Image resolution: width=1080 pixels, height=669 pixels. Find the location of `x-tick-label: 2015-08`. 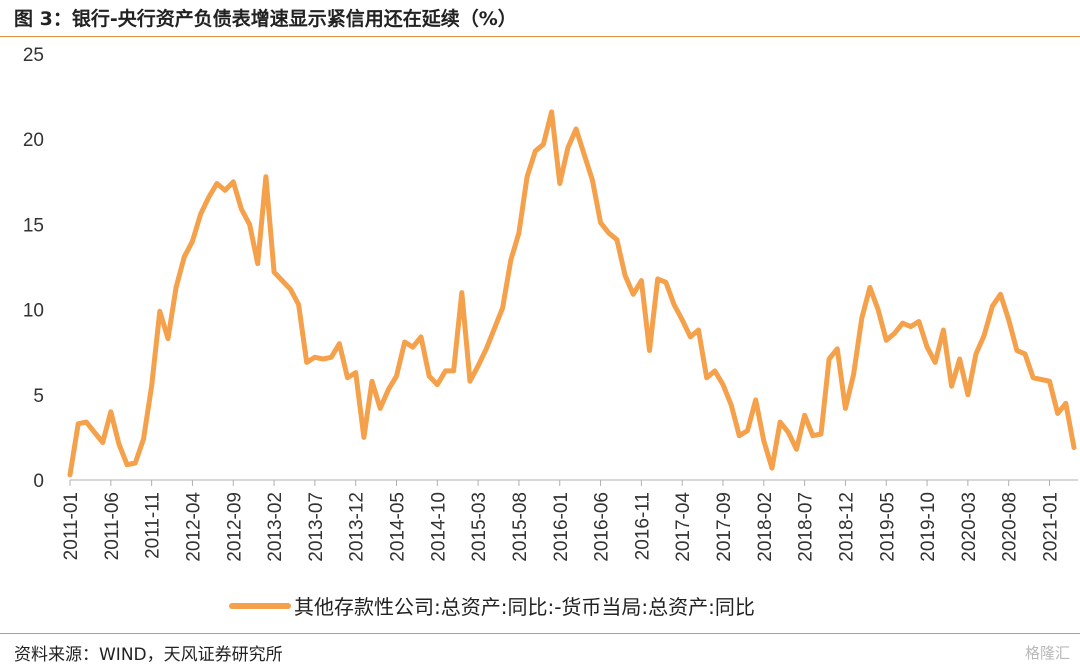

x-tick-label: 2015-08 is located at coordinates (520, 527).